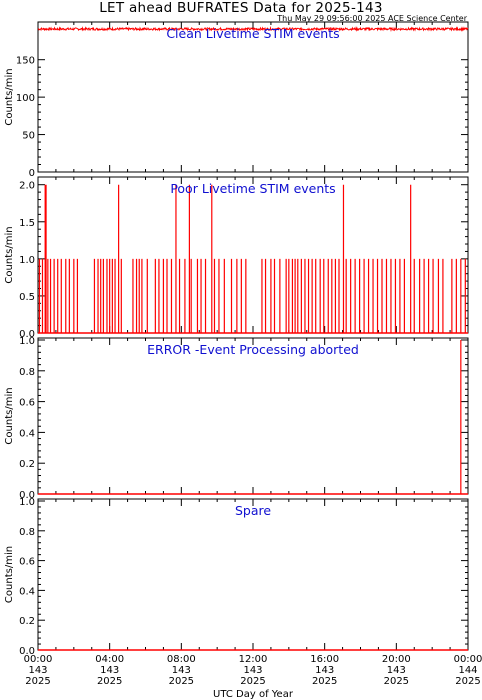  I want to click on panel-4-ytick-label: 0.2, so click(27, 621).